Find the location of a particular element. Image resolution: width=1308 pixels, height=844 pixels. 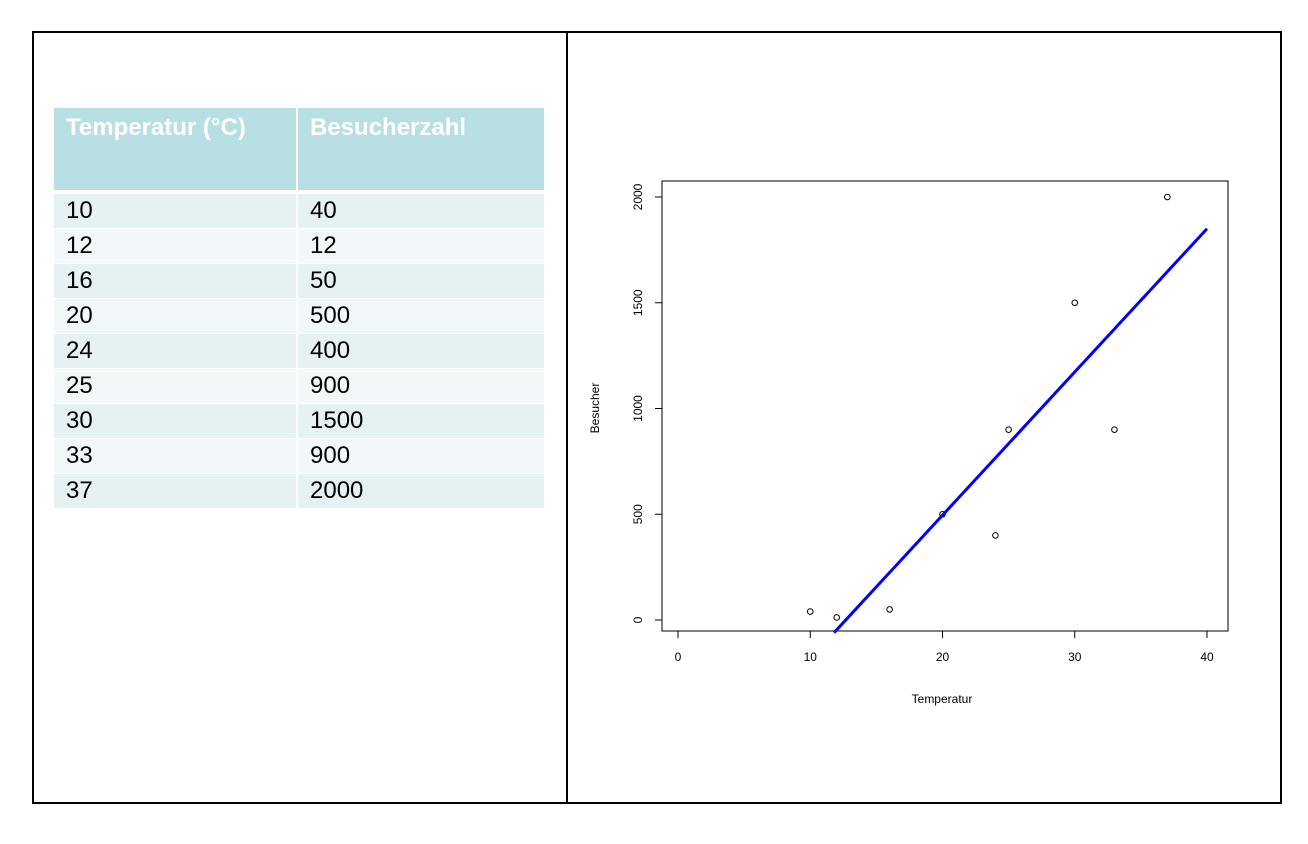

header-besucherzahl: Besucherzahl is located at coordinates (421, 151).